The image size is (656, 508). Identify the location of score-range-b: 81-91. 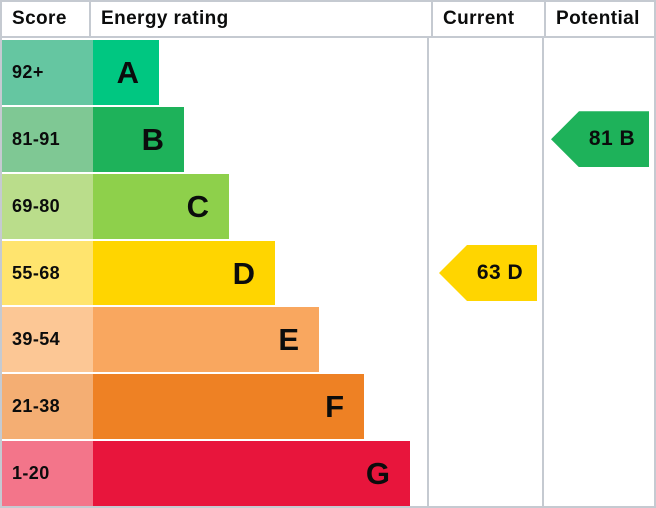
(47, 139).